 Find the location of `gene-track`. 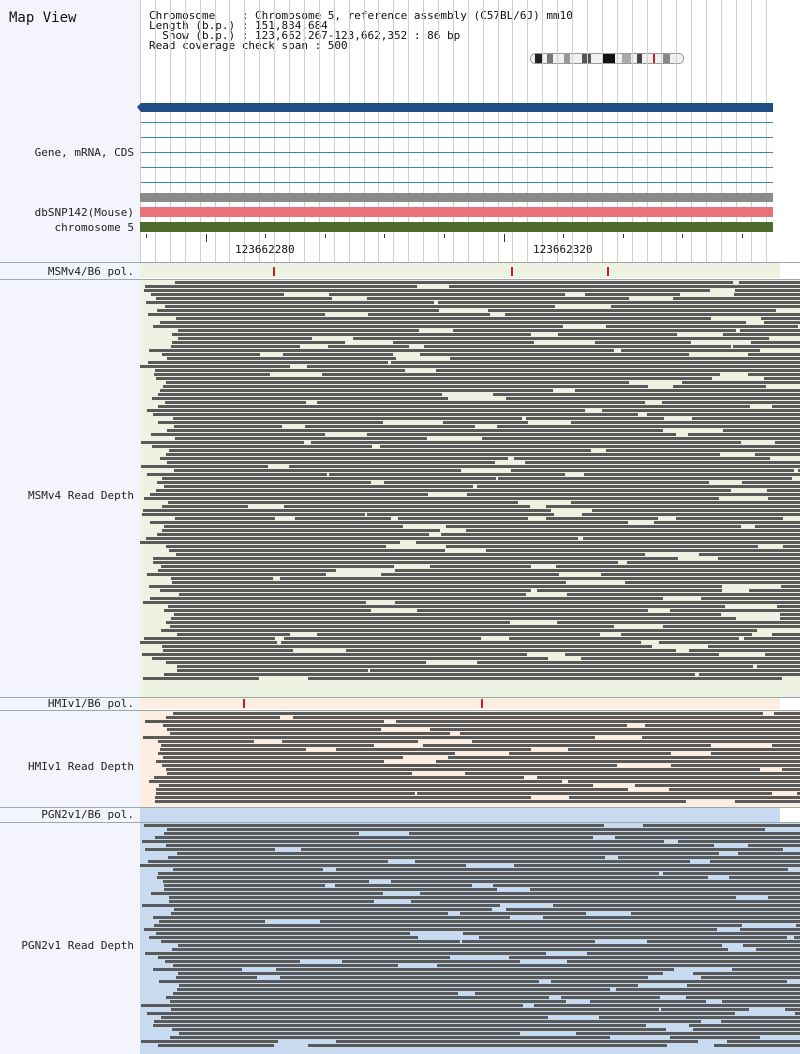

gene-track is located at coordinates (457, 145).